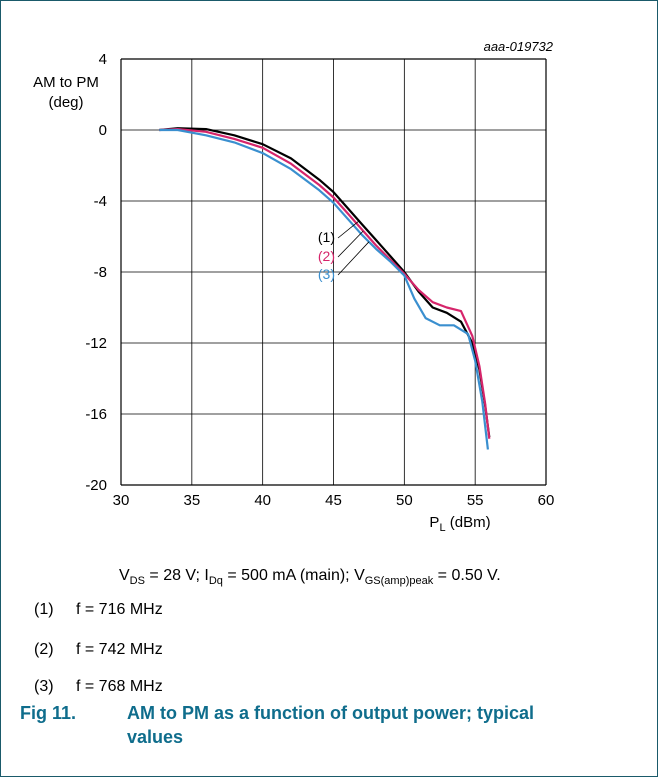 Image resolution: width=658 pixels, height=777 pixels. What do you see at coordinates (66, 82) in the screenshot?
I see `y-axis-label-line1: AM to PM` at bounding box center [66, 82].